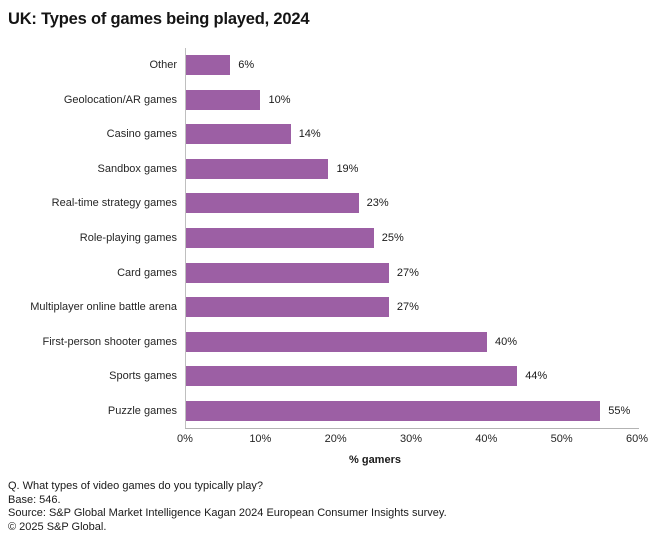 Image resolution: width=660 pixels, height=547 pixels. I want to click on bar-row: Sports games 44%, so click(319, 376).